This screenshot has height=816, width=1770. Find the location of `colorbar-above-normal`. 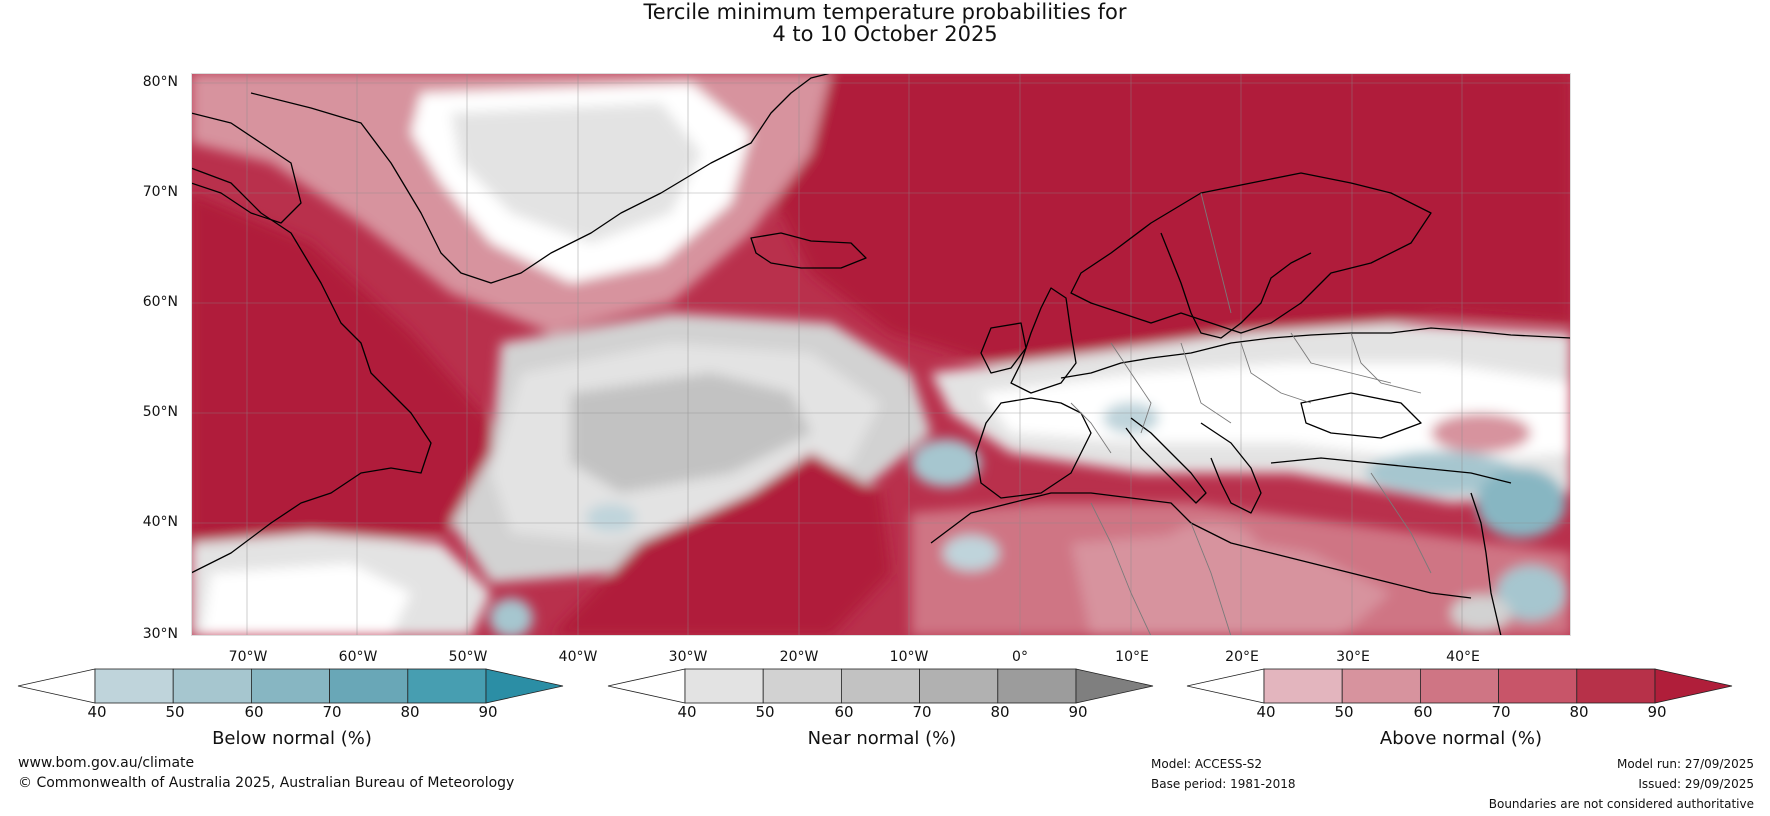

colorbar-above-normal is located at coordinates (1459, 686).